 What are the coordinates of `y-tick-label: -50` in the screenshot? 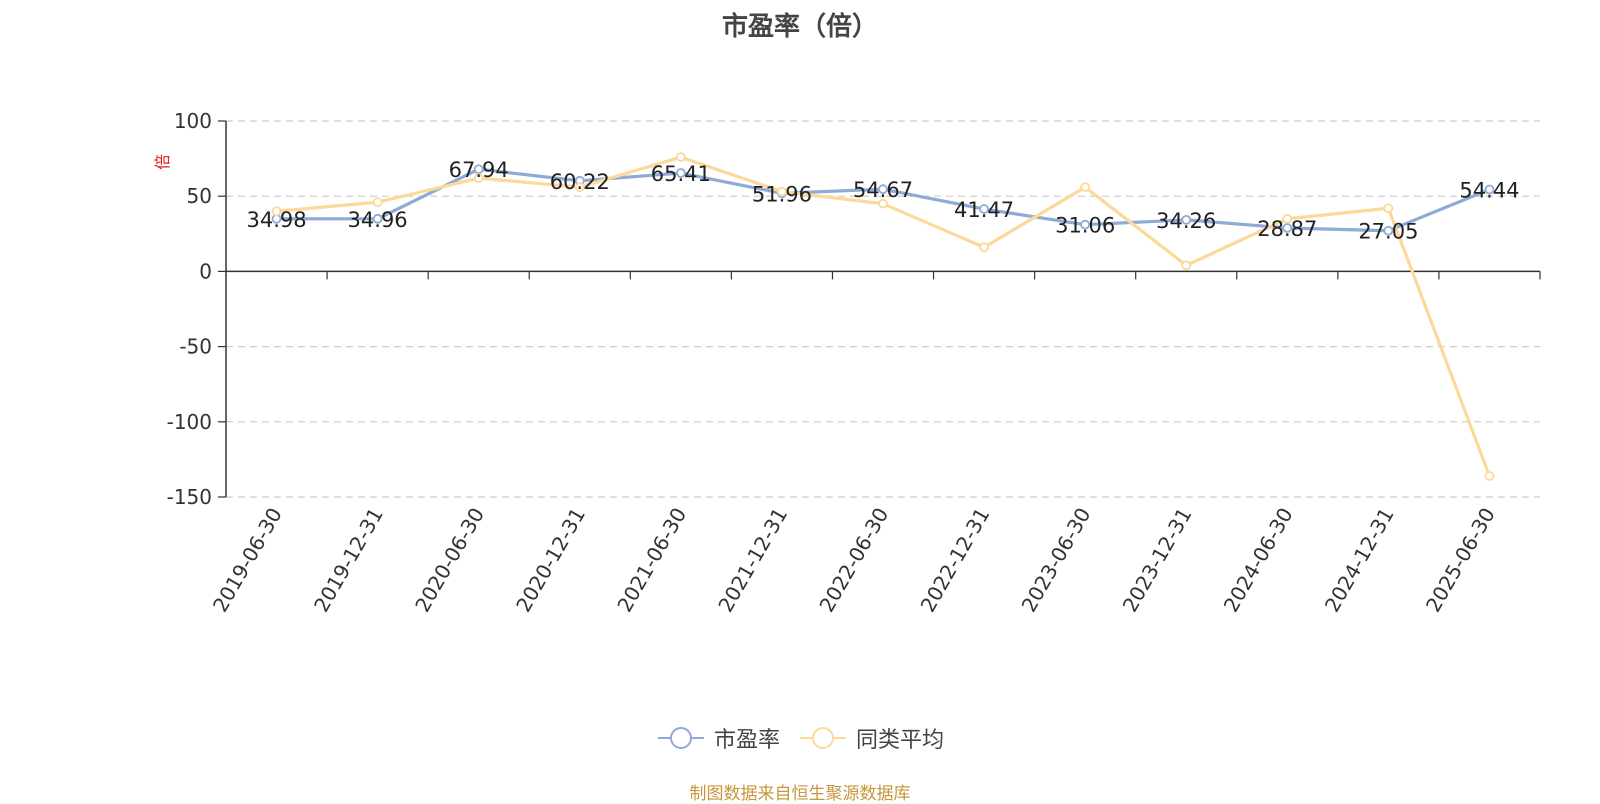 It's located at (195, 347).